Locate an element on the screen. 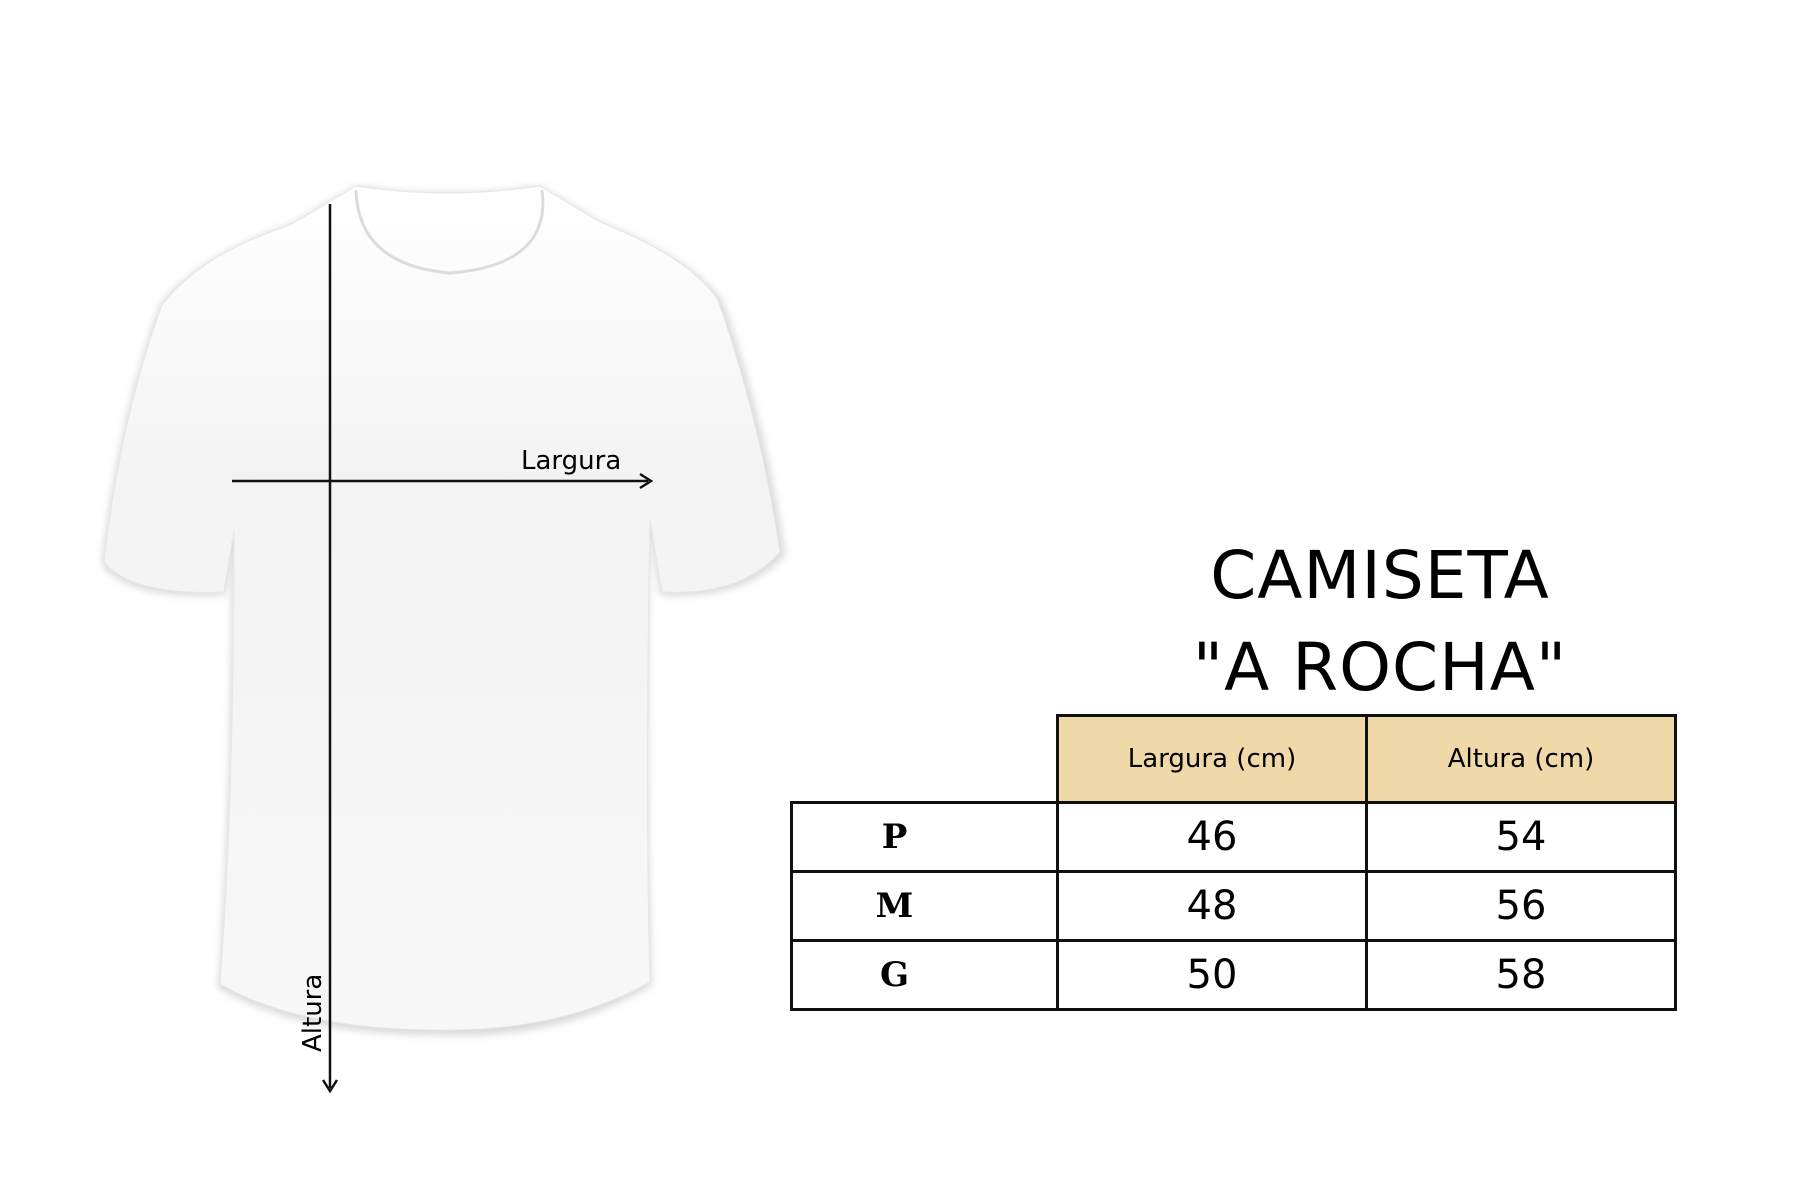 This screenshot has width=1800, height=1200. altura-cell: 56 is located at coordinates (1521, 906).